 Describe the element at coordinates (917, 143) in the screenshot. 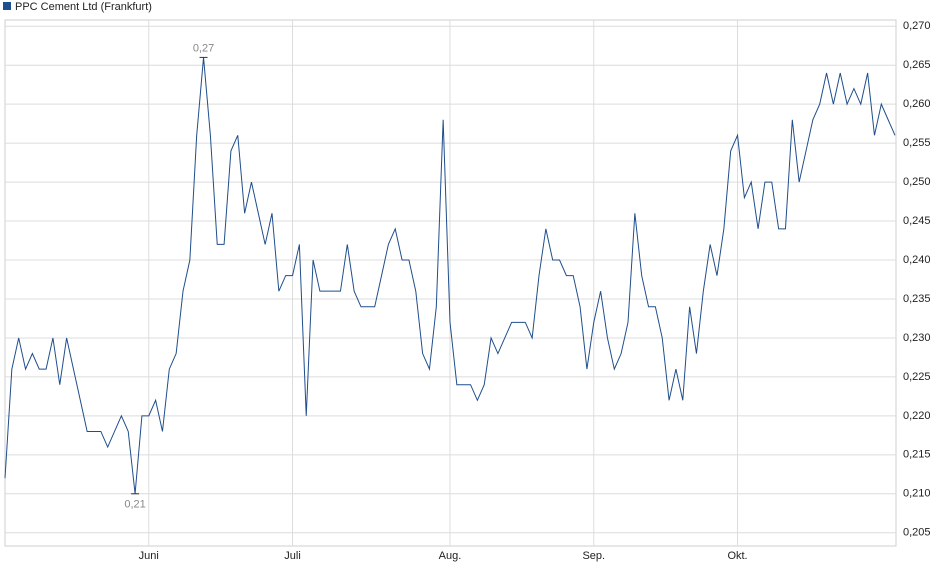

I see `y-tick-label: 0,255` at that location.